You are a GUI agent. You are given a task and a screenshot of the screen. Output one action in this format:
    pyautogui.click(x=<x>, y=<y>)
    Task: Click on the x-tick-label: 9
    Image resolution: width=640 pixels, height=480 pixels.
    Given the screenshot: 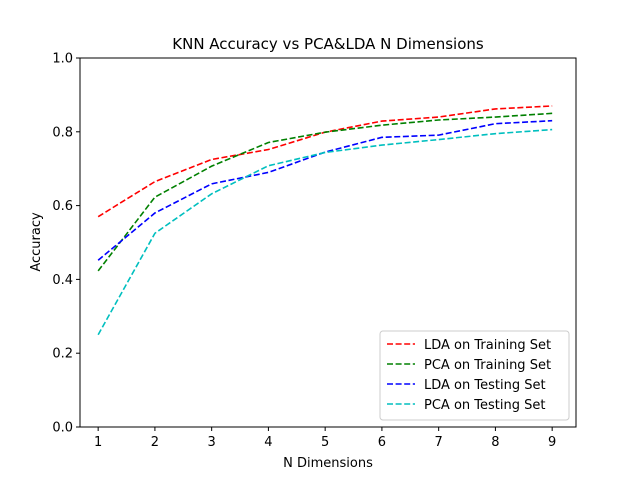 What is the action you would take?
    pyautogui.click(x=552, y=442)
    